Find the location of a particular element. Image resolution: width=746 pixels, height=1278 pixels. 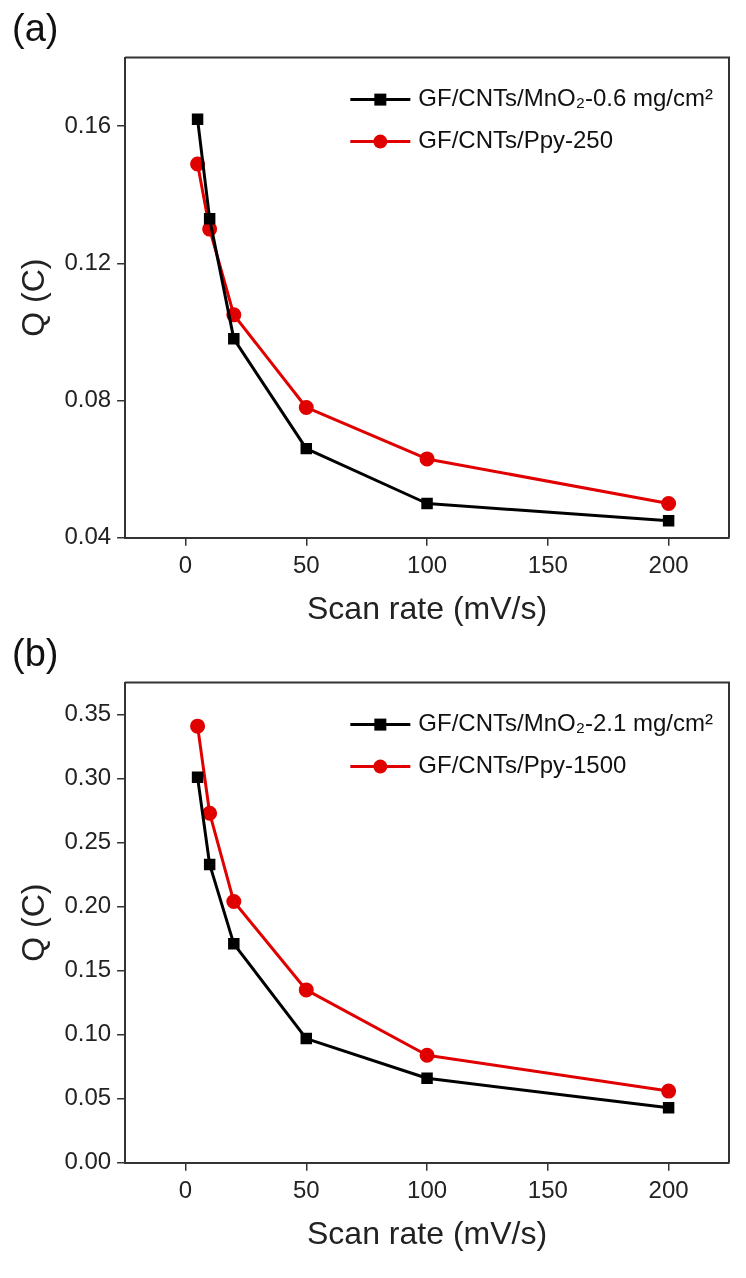

legend-label: GF/CNTs/Ppy-250 is located at coordinates (516, 140).